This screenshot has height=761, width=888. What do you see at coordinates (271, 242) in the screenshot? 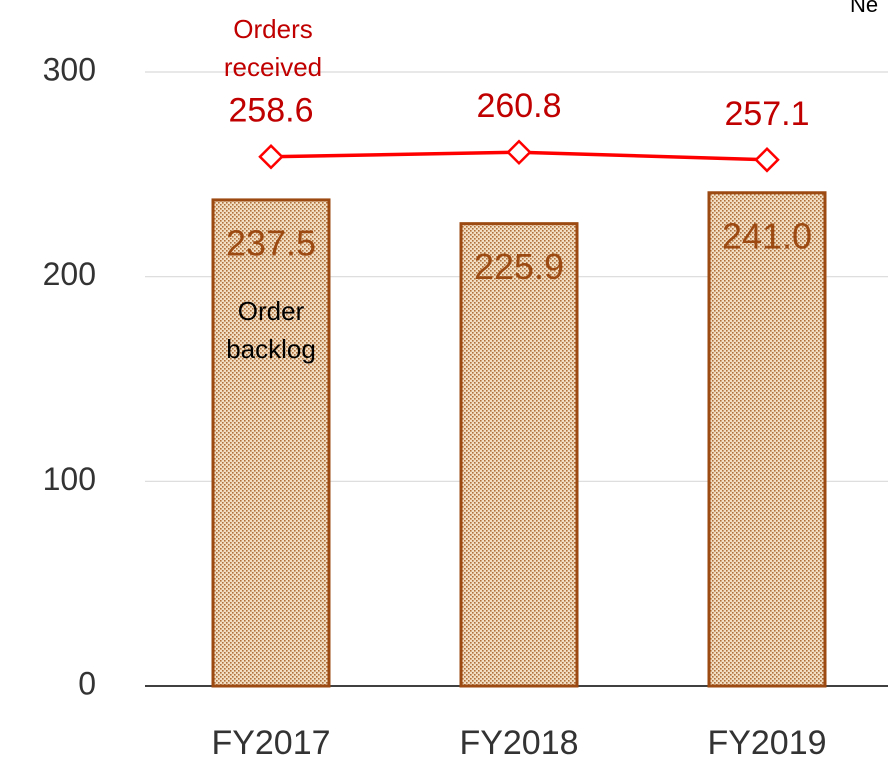
I see `data-label: 237.5` at bounding box center [271, 242].